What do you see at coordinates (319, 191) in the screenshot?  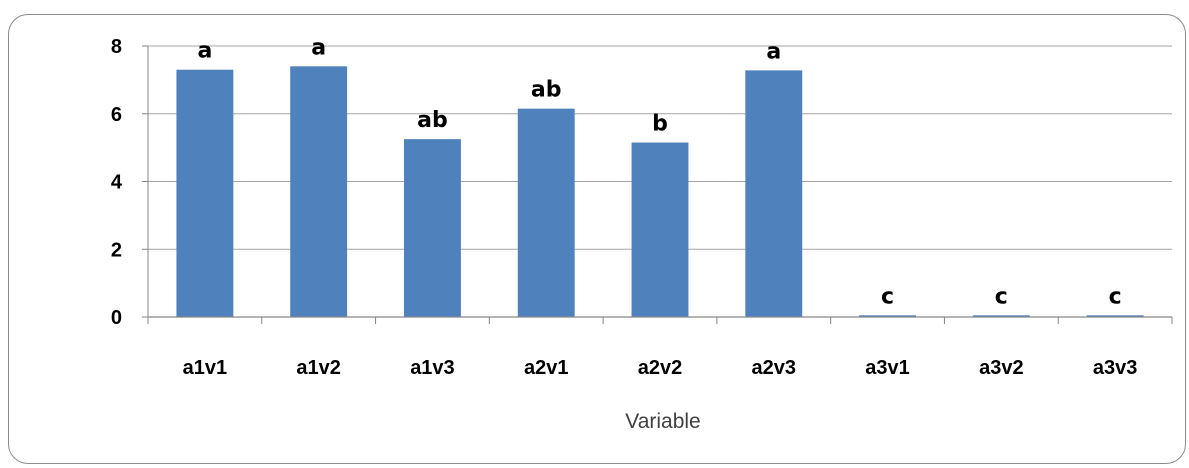 I see `bar-a1v2` at bounding box center [319, 191].